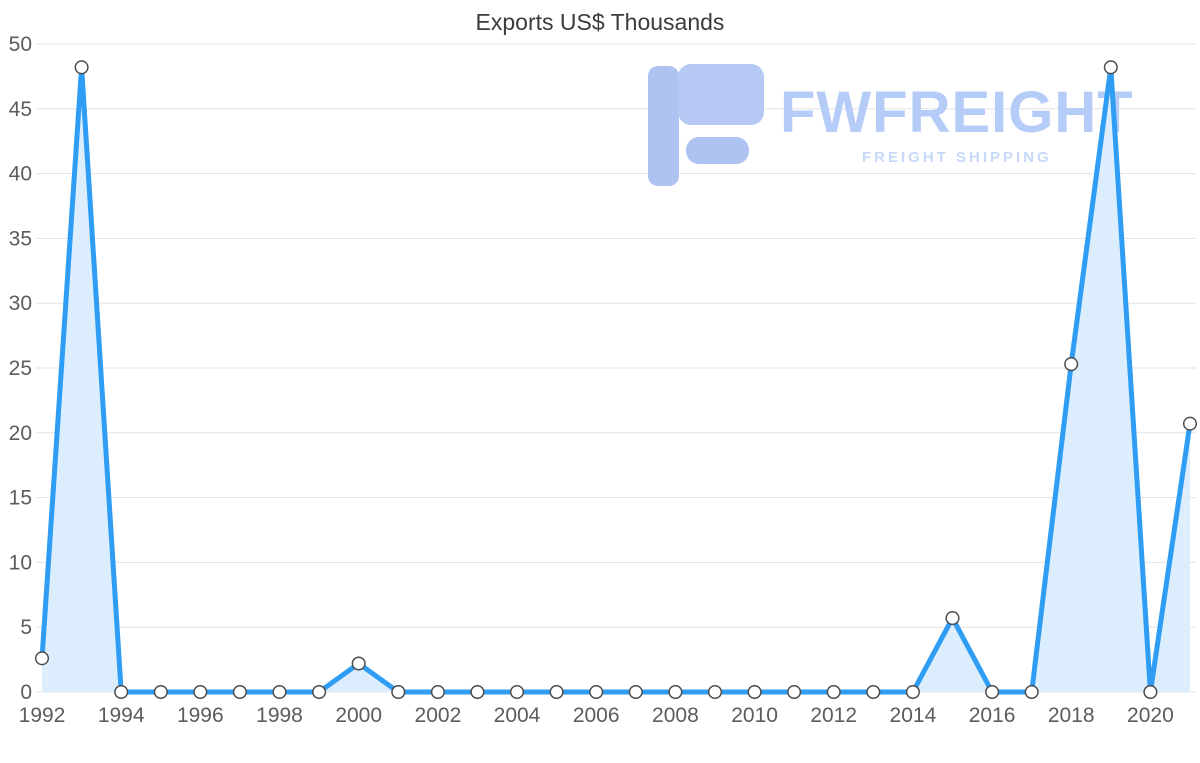 This screenshot has width=1200, height=763. I want to click on watermark: FWFREIGHT FREIGHT SHIPPING, so click(891, 126).